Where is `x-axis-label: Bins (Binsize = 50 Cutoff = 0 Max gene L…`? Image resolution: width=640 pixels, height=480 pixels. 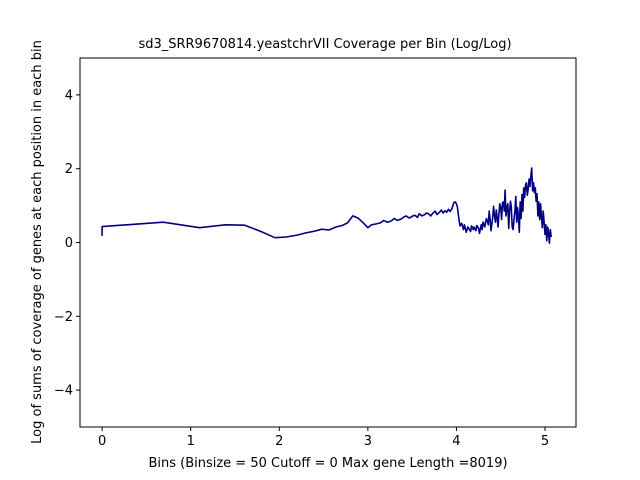
x-axis-label: Bins (Binsize = 50 Cutoff = 0 Max gene L… is located at coordinates (327, 463).